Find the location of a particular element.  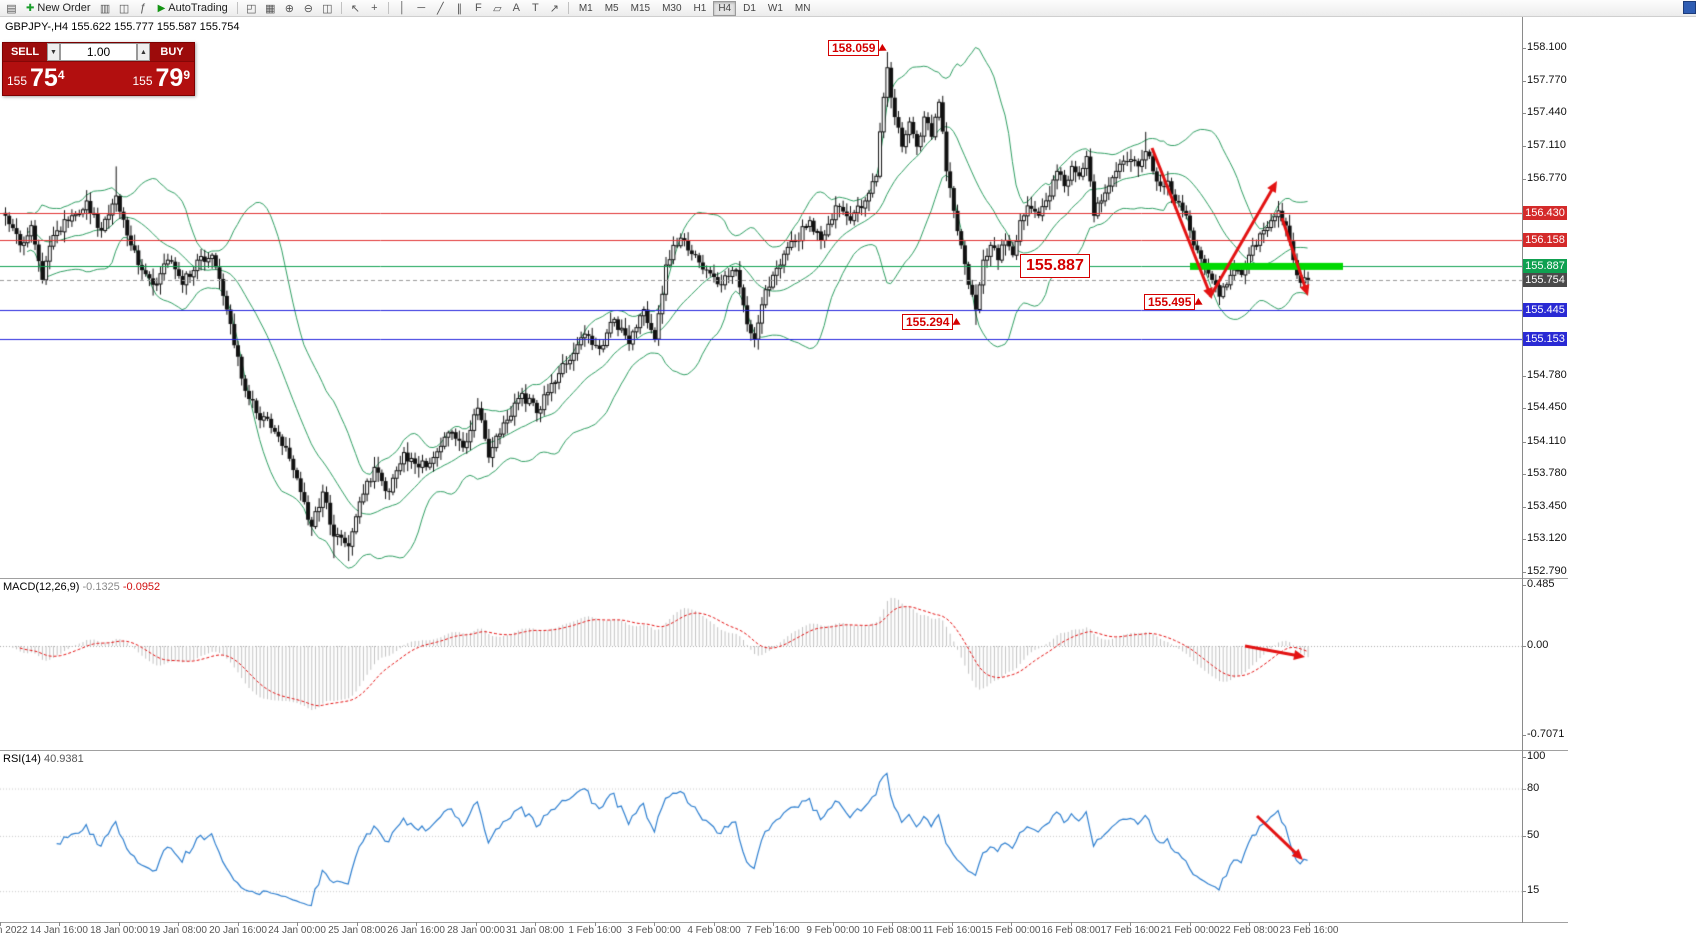

indicators-icon: ƒ is located at coordinates (143, 8).